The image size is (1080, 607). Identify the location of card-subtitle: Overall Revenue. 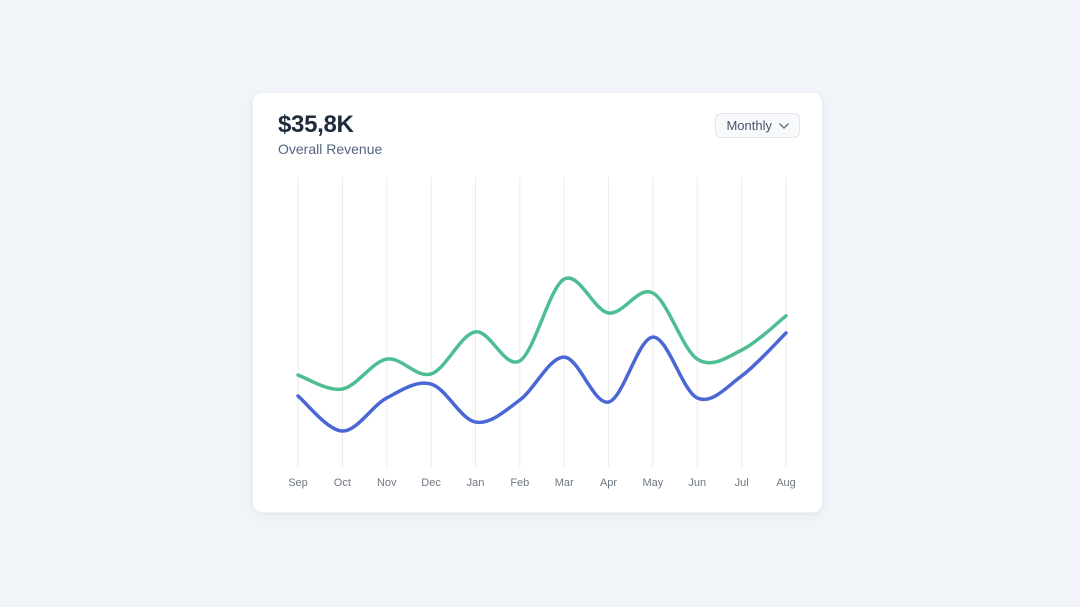
(330, 149).